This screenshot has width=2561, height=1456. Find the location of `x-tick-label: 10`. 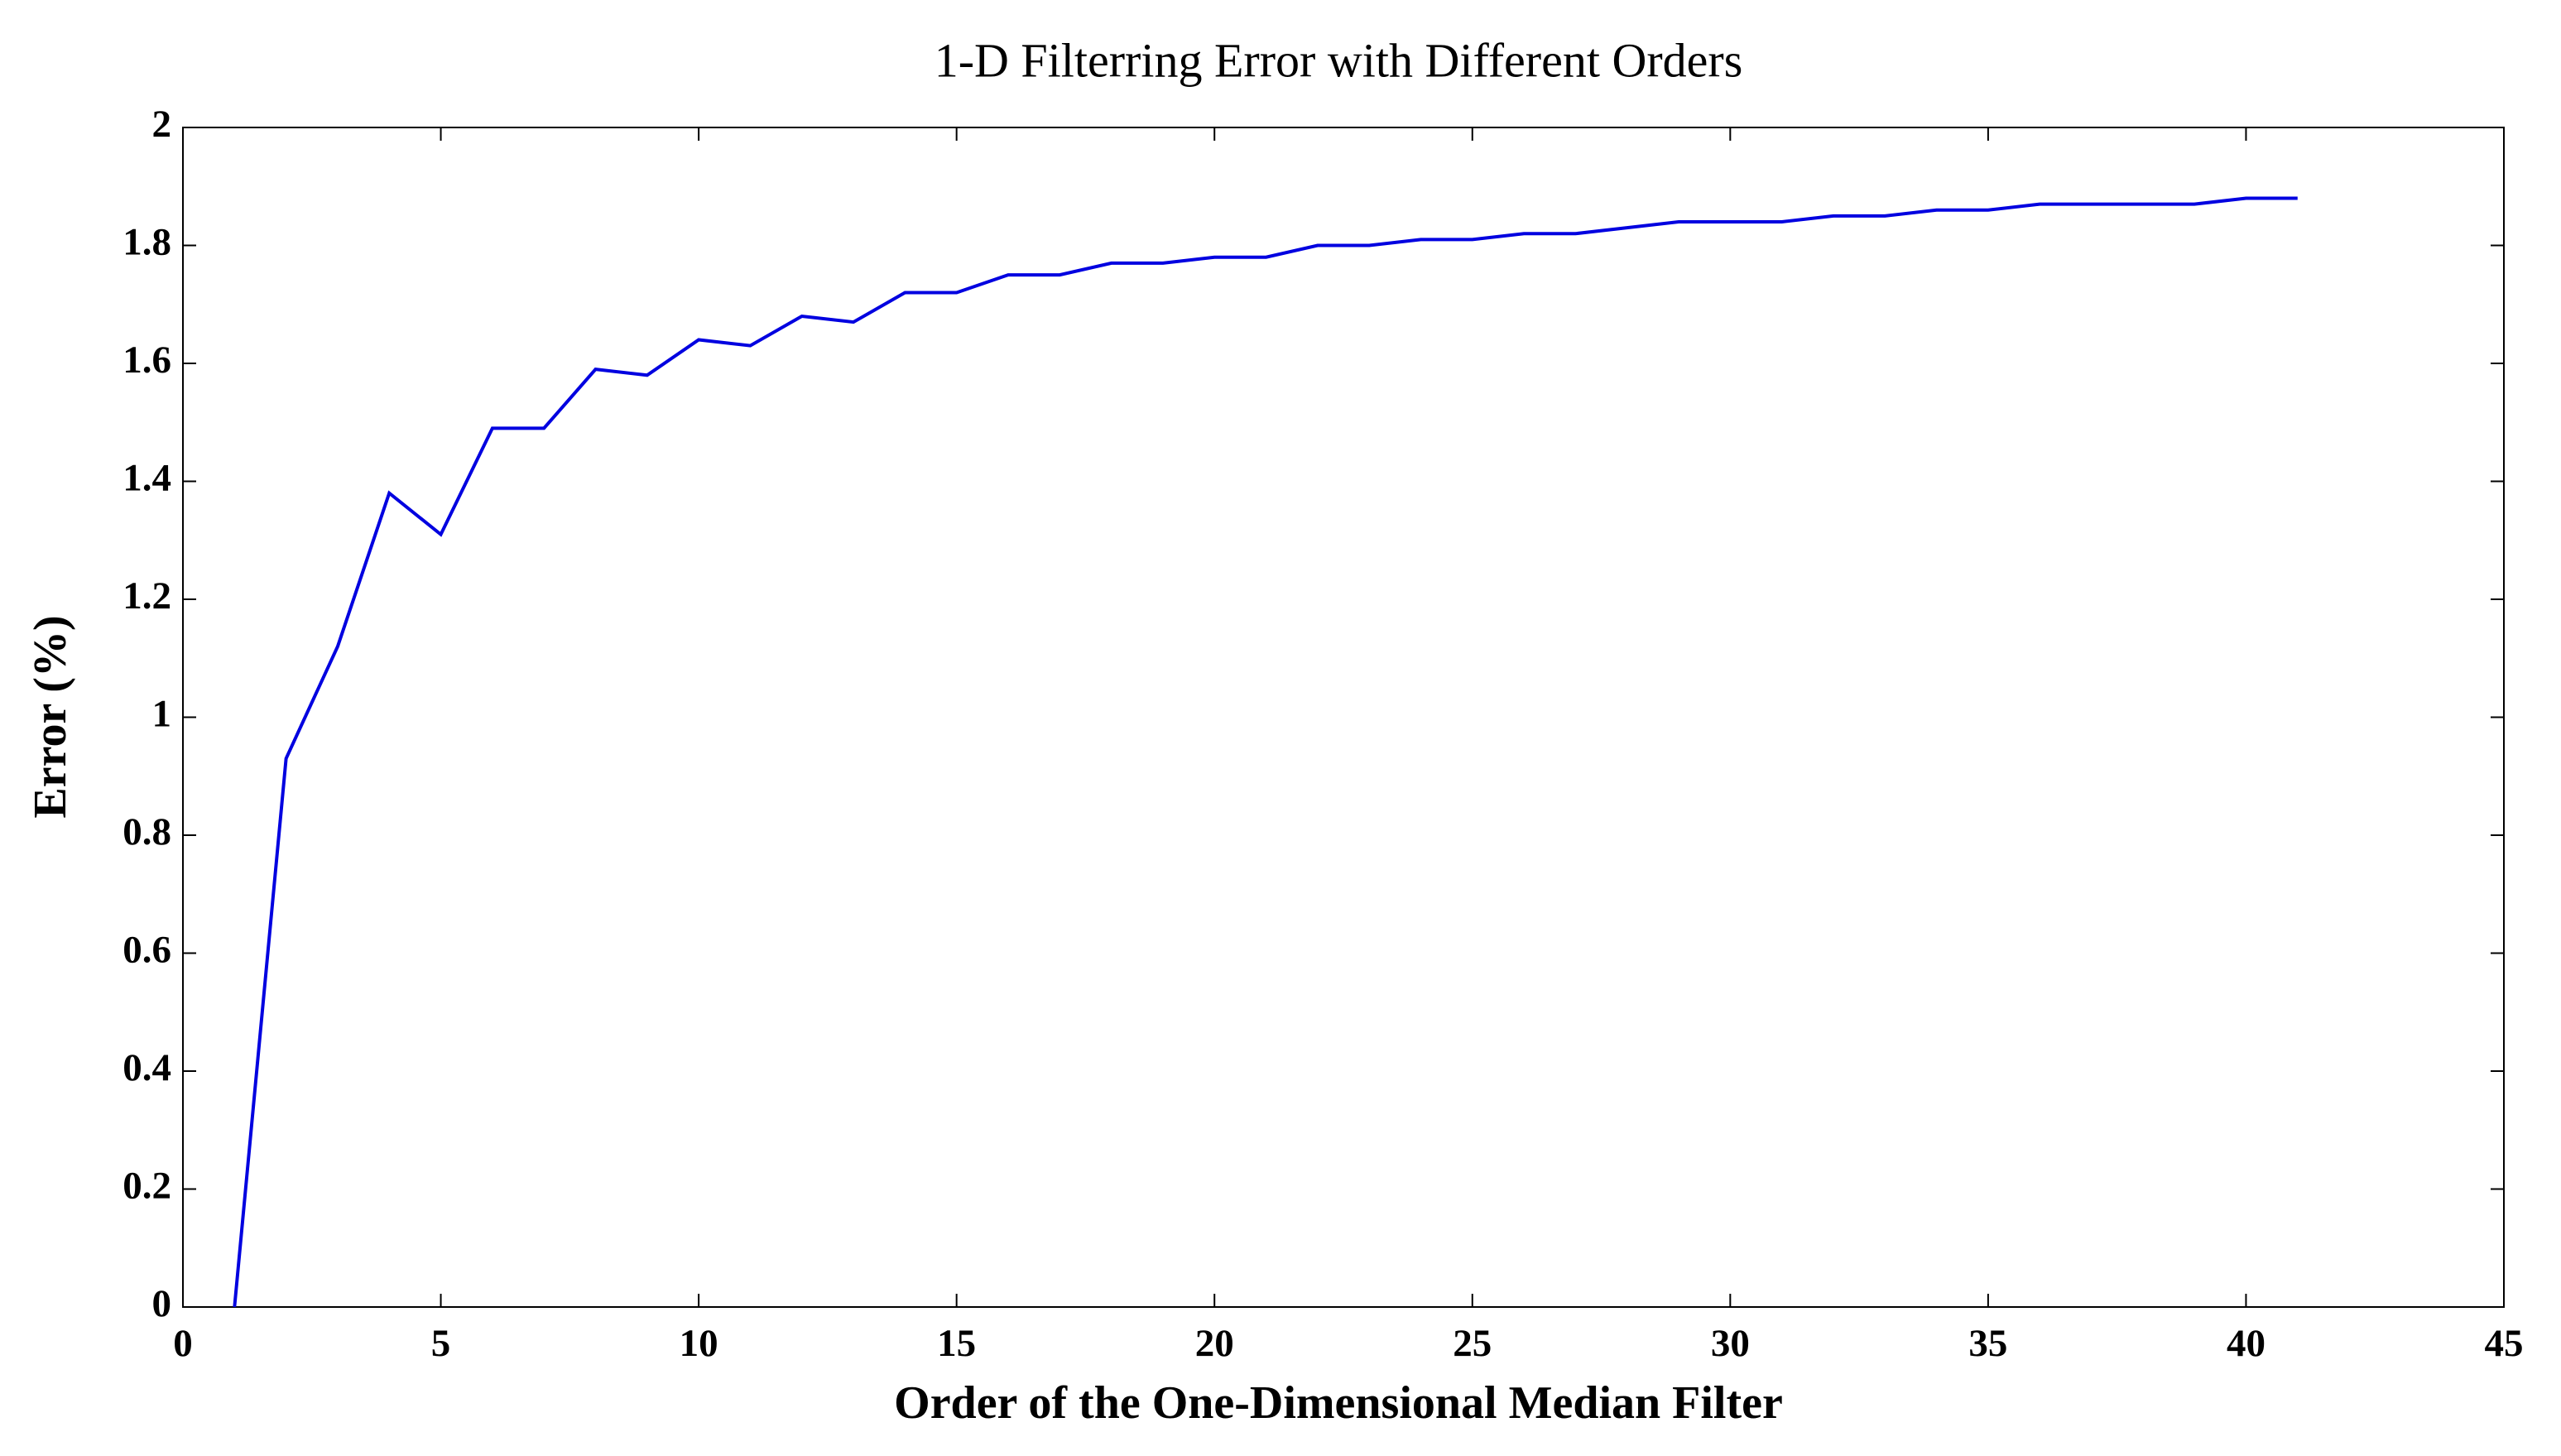

x-tick-label: 10 is located at coordinates (699, 1343).